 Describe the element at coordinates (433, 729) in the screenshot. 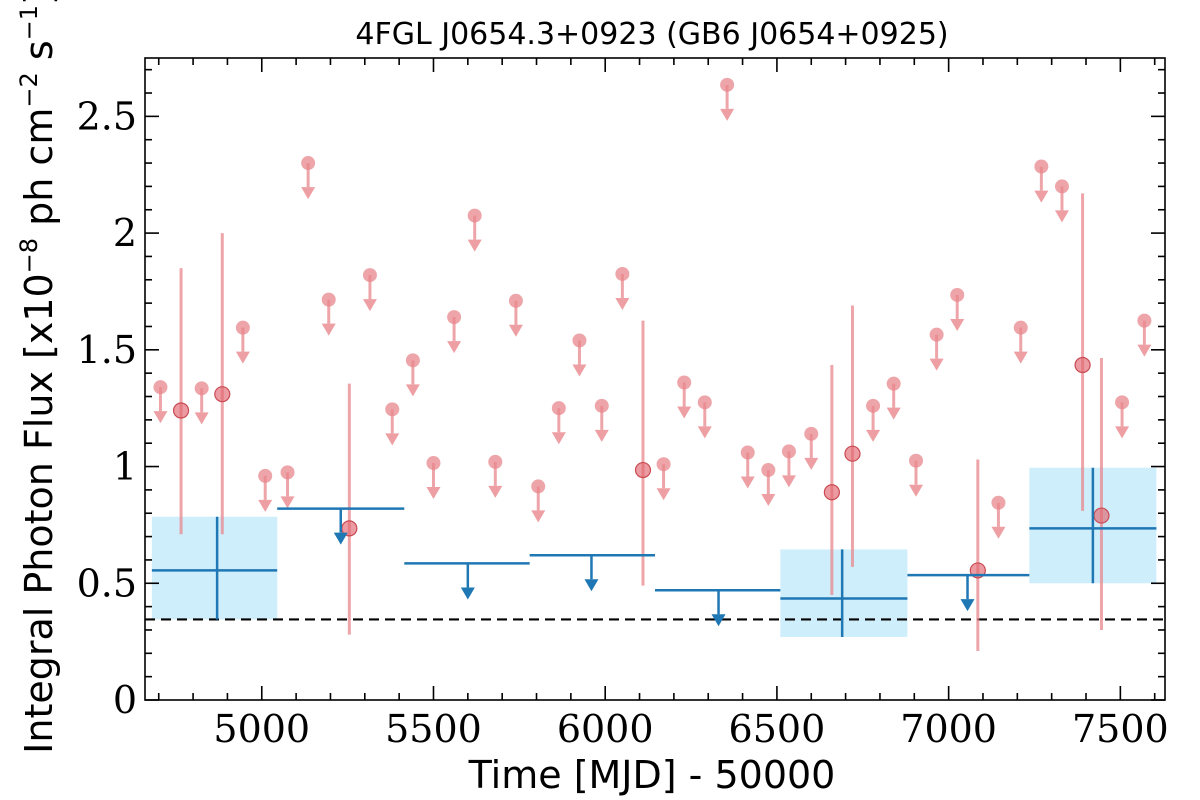

I see `x-tick-label-1: 5500` at that location.